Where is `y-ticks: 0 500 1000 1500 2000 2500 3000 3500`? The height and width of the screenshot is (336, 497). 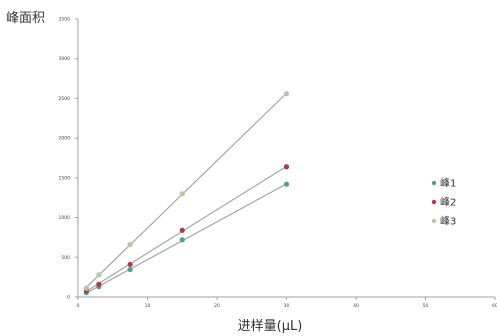
y-ticks: 0 500 1000 1500 2000 2500 3000 3500 is located at coordinates (68, 159).